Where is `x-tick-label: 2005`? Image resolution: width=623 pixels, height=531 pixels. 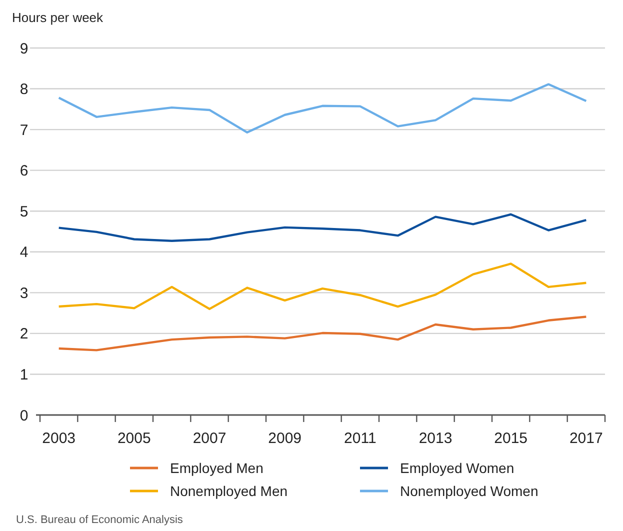
x-tick-label: 2005 is located at coordinates (134, 438).